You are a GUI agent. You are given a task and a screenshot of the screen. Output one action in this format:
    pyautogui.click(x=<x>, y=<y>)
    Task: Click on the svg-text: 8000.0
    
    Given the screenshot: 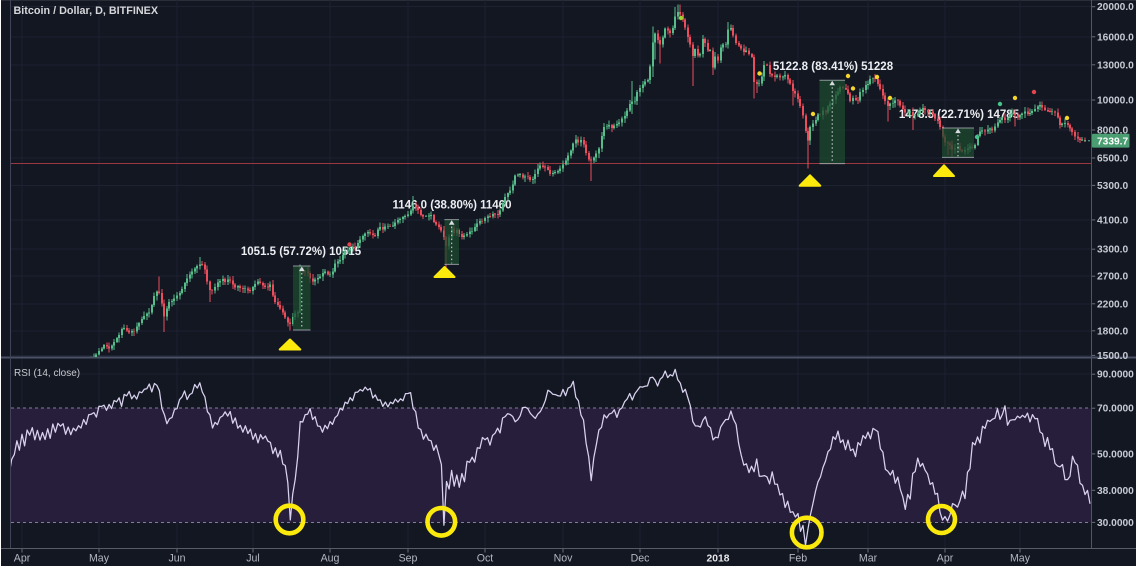 What is the action you would take?
    pyautogui.click(x=1112, y=131)
    